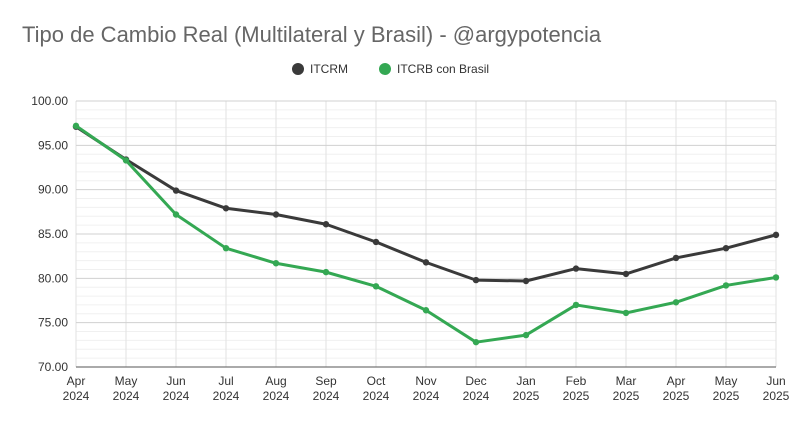 This screenshot has width=800, height=428. I want to click on legend-item-itcrm: ITCRM, so click(320, 69).